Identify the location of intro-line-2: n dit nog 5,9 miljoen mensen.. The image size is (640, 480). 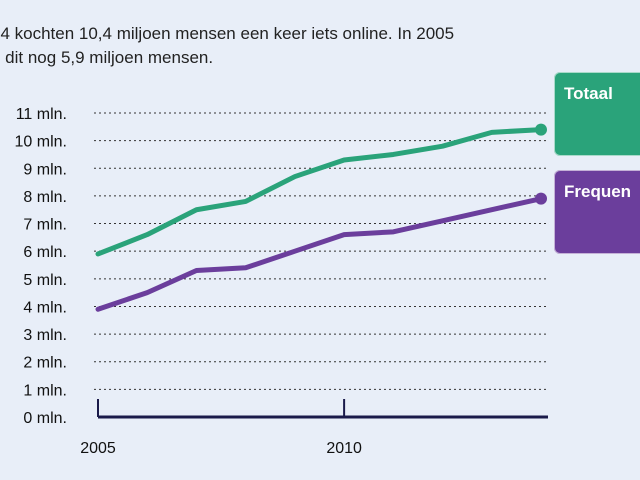
(107, 57).